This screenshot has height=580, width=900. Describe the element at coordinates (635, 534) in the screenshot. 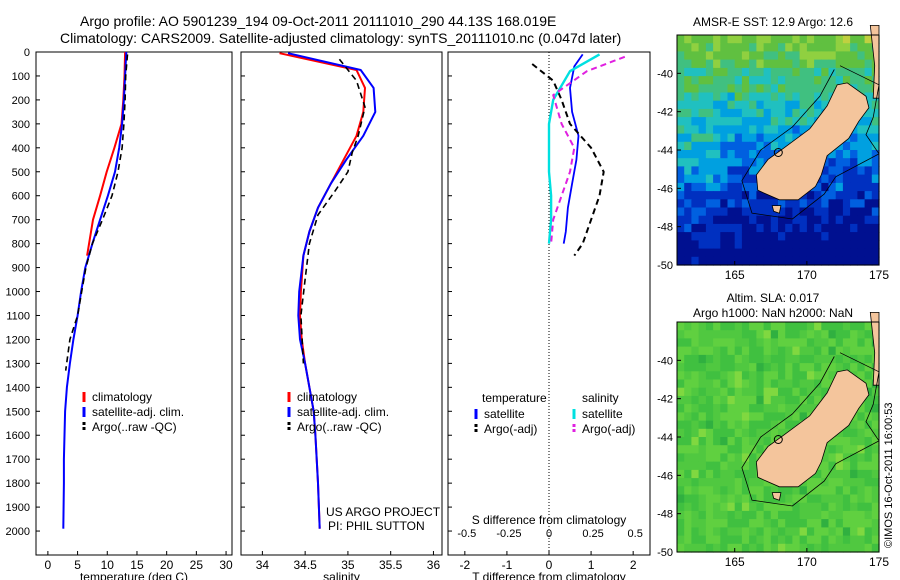

I see `x-tick-label-top: 0.5` at that location.